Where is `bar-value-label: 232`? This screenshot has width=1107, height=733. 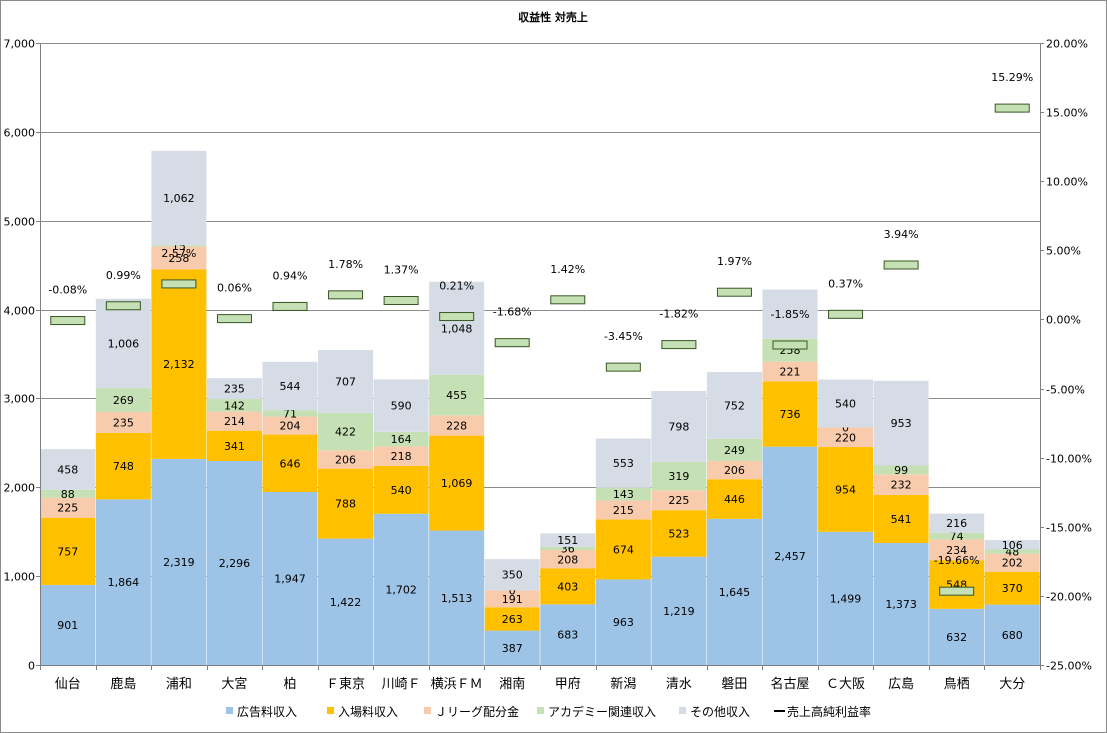 bar-value-label: 232 is located at coordinates (901, 485).